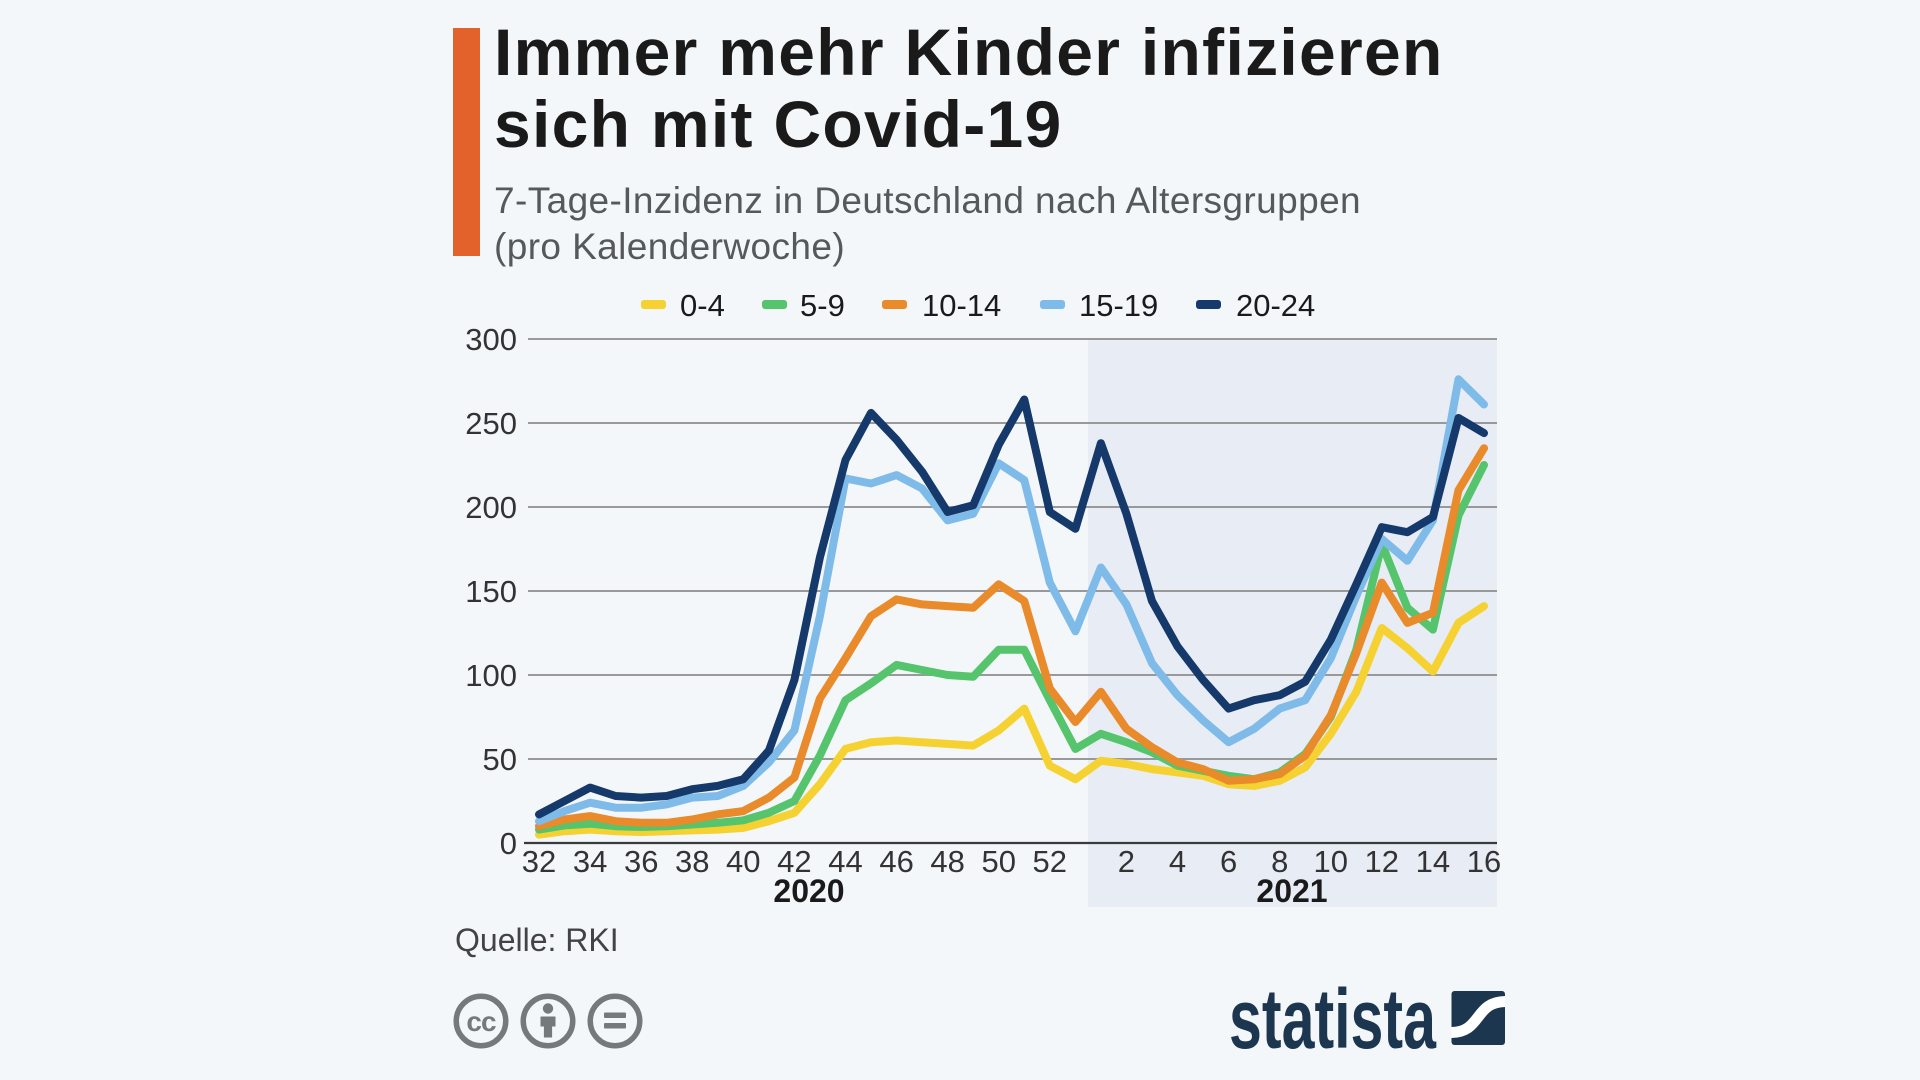 The image size is (1920, 1080). I want to click on svg-text: 42, so click(794, 861).